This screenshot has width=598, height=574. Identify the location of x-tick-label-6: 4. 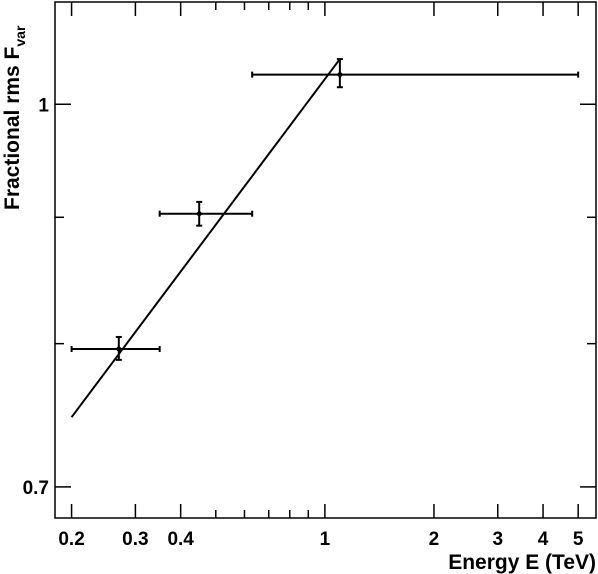
(543, 539).